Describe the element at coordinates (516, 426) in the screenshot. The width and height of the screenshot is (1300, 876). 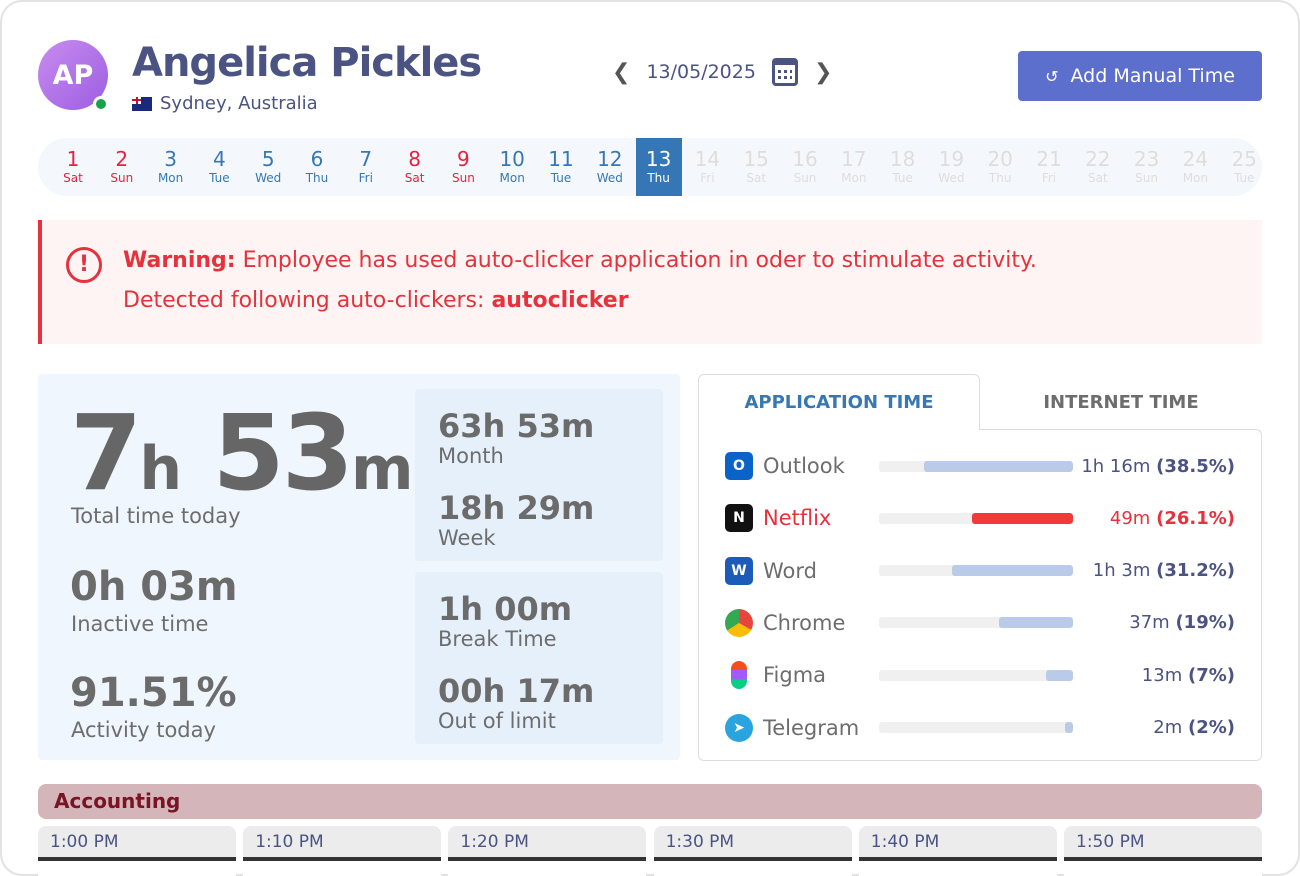
I see `month-value: 63h 53m` at that location.